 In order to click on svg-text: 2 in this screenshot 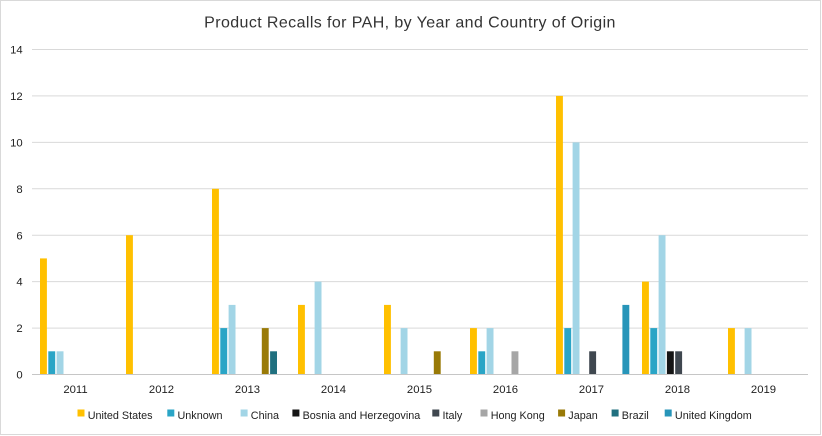, I will do `click(19, 329)`.